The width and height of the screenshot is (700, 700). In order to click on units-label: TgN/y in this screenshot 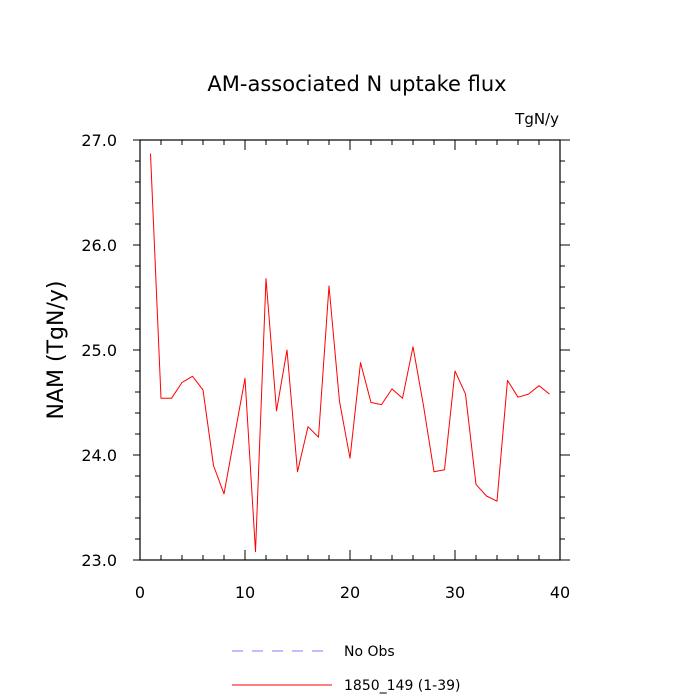, I will do `click(536, 119)`.